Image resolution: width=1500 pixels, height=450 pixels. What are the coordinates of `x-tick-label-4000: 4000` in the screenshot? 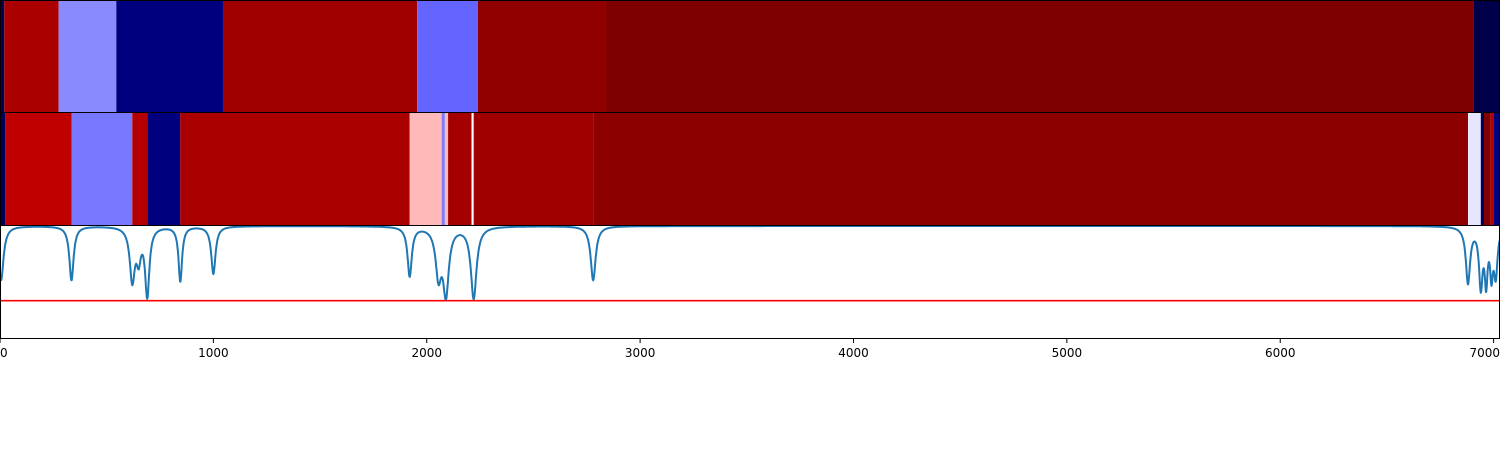 It's located at (853, 353).